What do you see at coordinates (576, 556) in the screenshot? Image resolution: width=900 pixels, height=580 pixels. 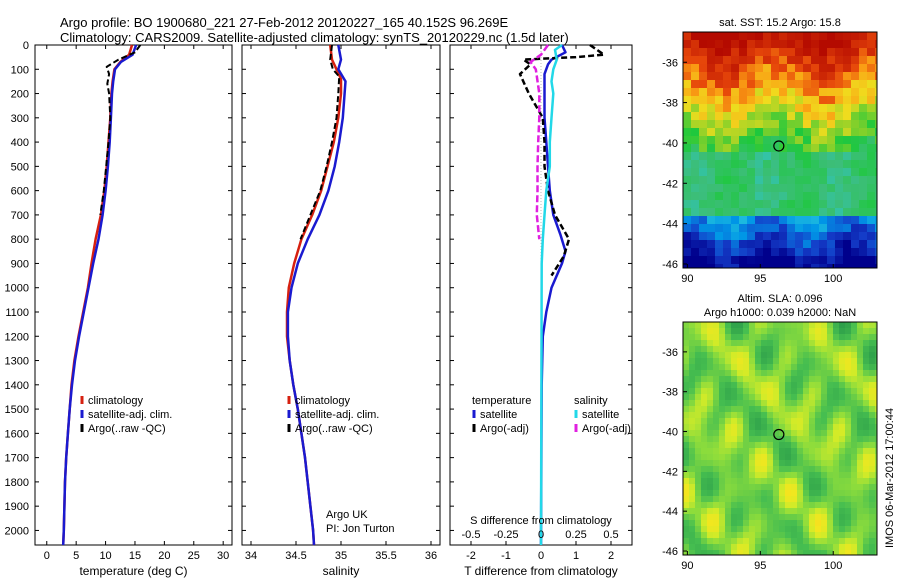 I see `x-tick-label: 1` at bounding box center [576, 556].